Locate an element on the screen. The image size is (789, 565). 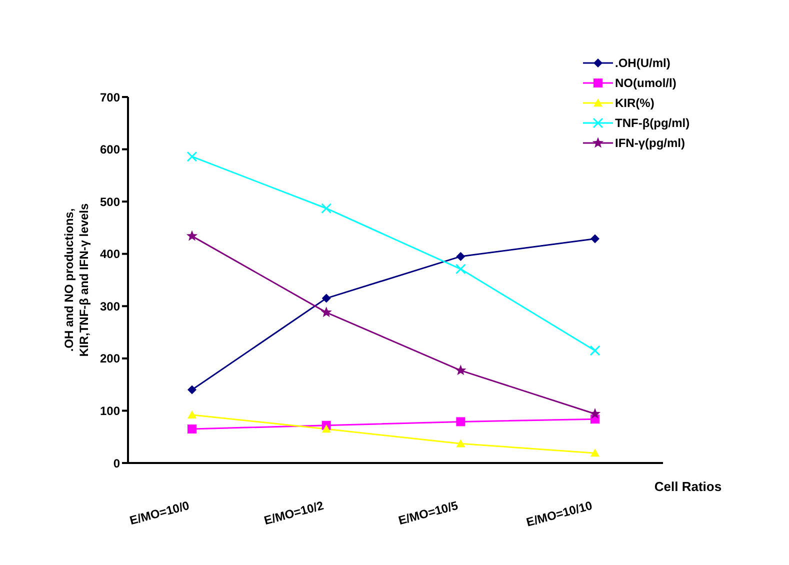
legend-label: .OH(U/ml) is located at coordinates (642, 63).